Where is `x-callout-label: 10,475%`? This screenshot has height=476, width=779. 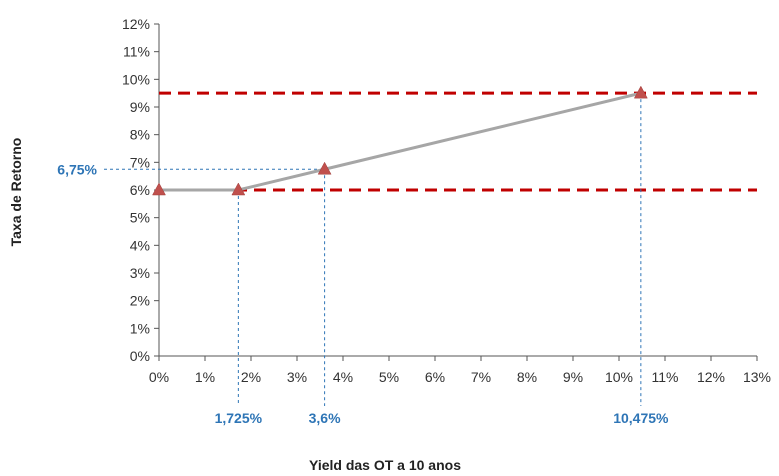
x-callout-label: 10,475% is located at coordinates (641, 418).